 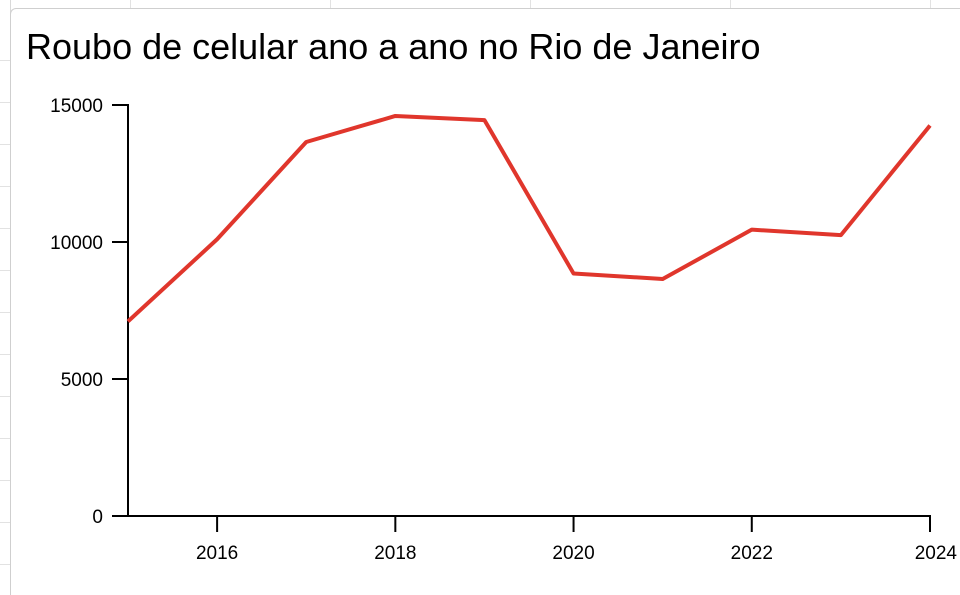 What do you see at coordinates (936, 553) in the screenshot?
I see `x-tick-label: 2024` at bounding box center [936, 553].